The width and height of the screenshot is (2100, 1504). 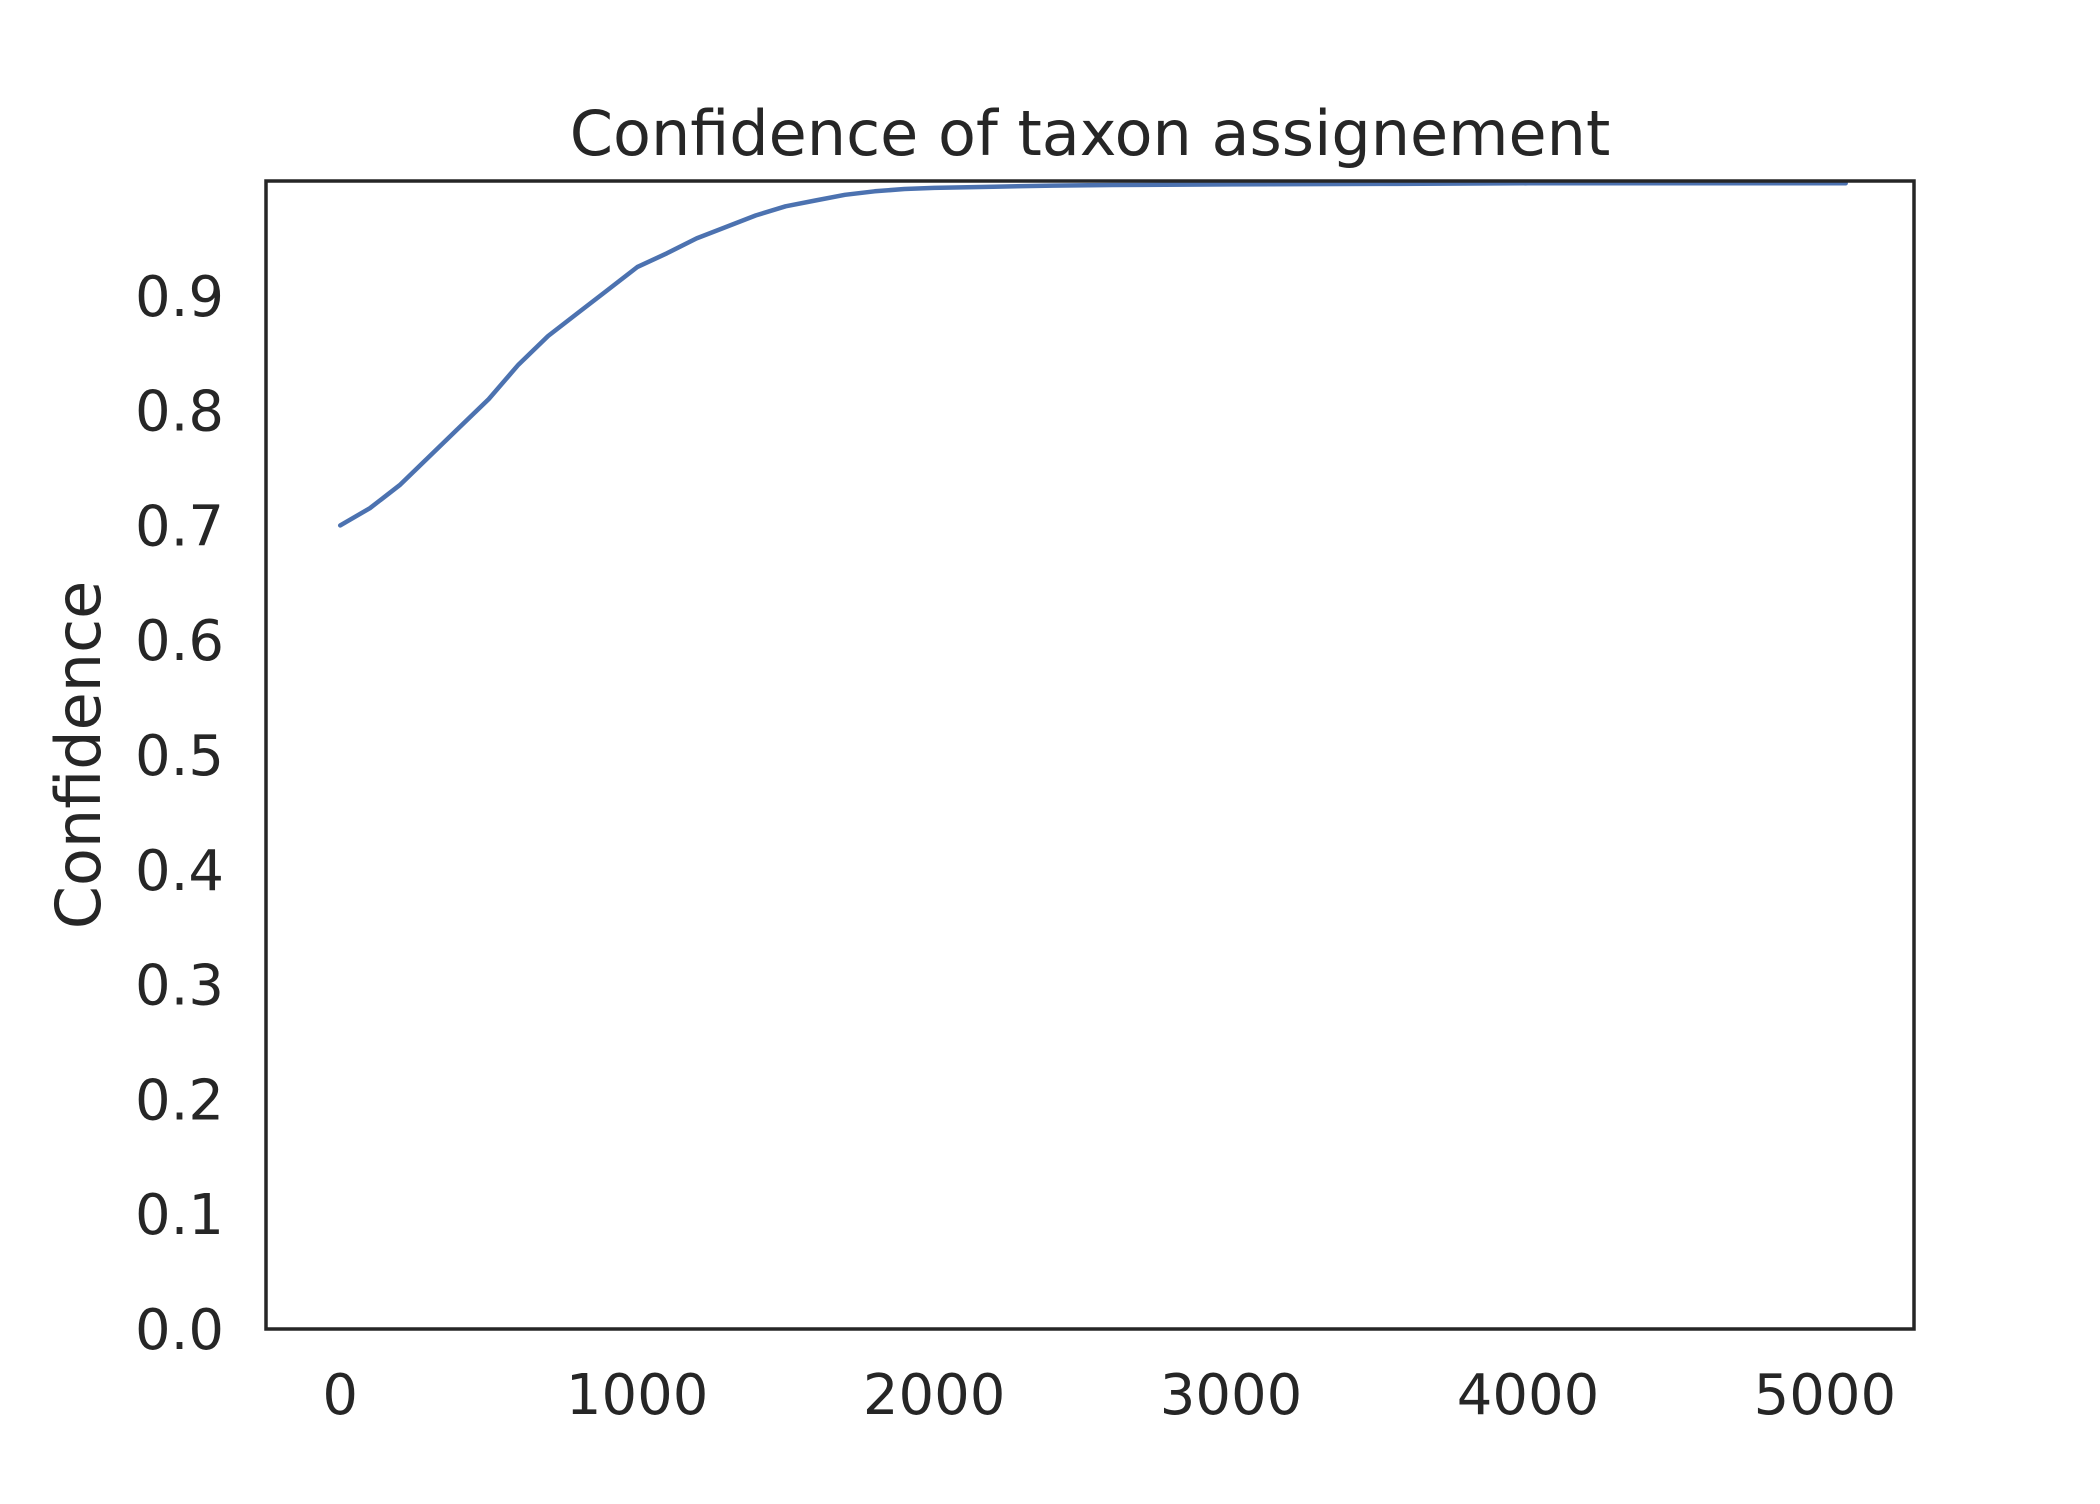 I want to click on x-tick-label: 2000, so click(x=934, y=1395).